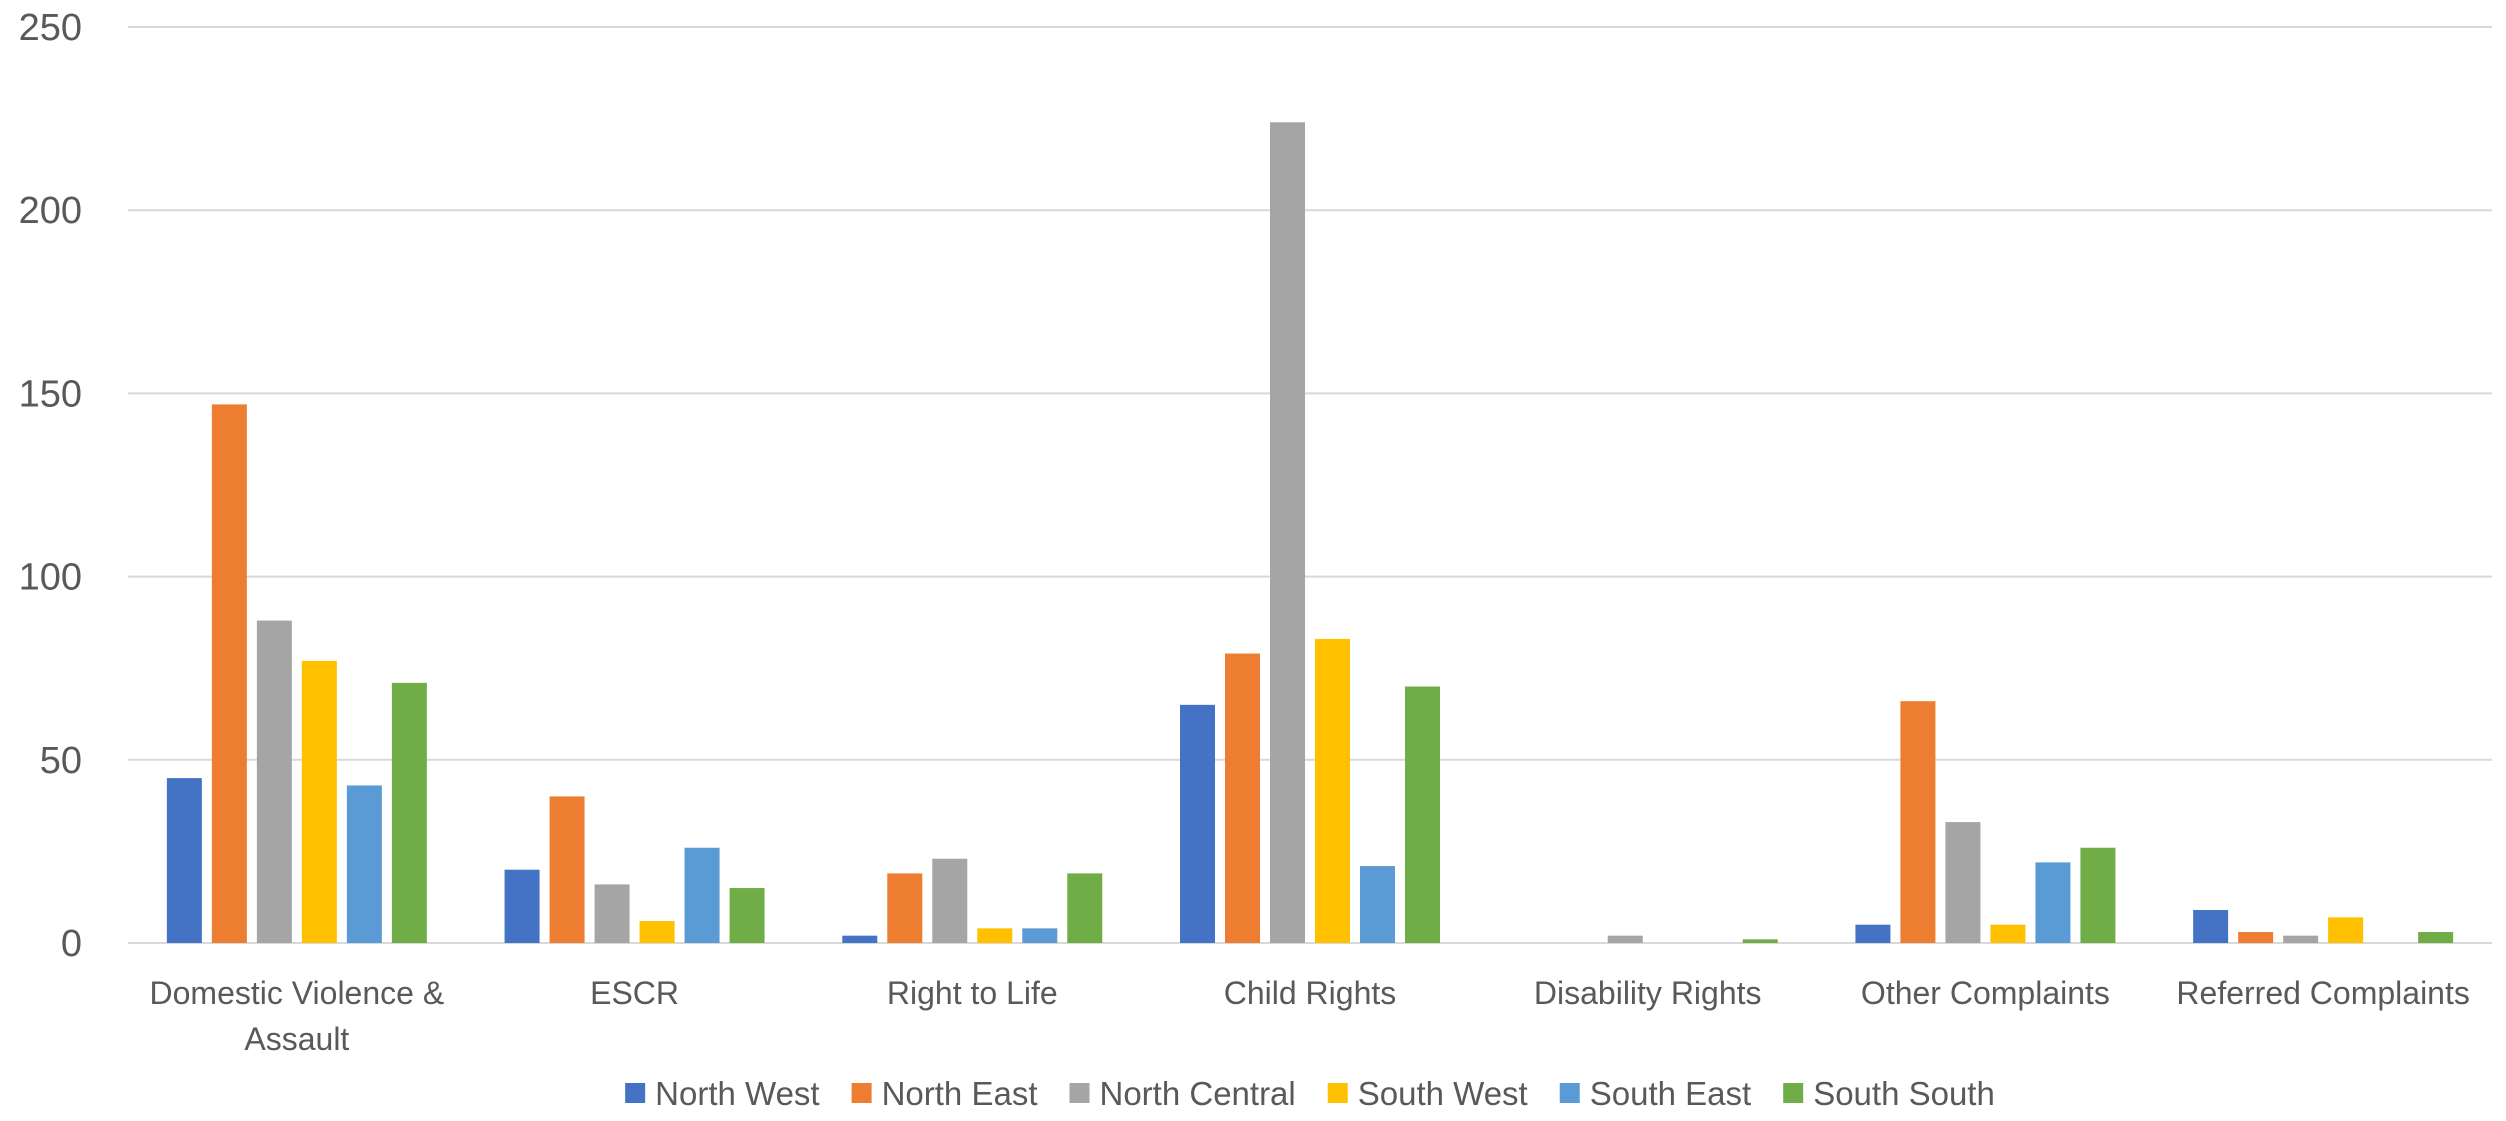 This screenshot has width=2506, height=1121. Describe the element at coordinates (1310, 993) in the screenshot. I see `x-tick-label: Child Rights` at that location.